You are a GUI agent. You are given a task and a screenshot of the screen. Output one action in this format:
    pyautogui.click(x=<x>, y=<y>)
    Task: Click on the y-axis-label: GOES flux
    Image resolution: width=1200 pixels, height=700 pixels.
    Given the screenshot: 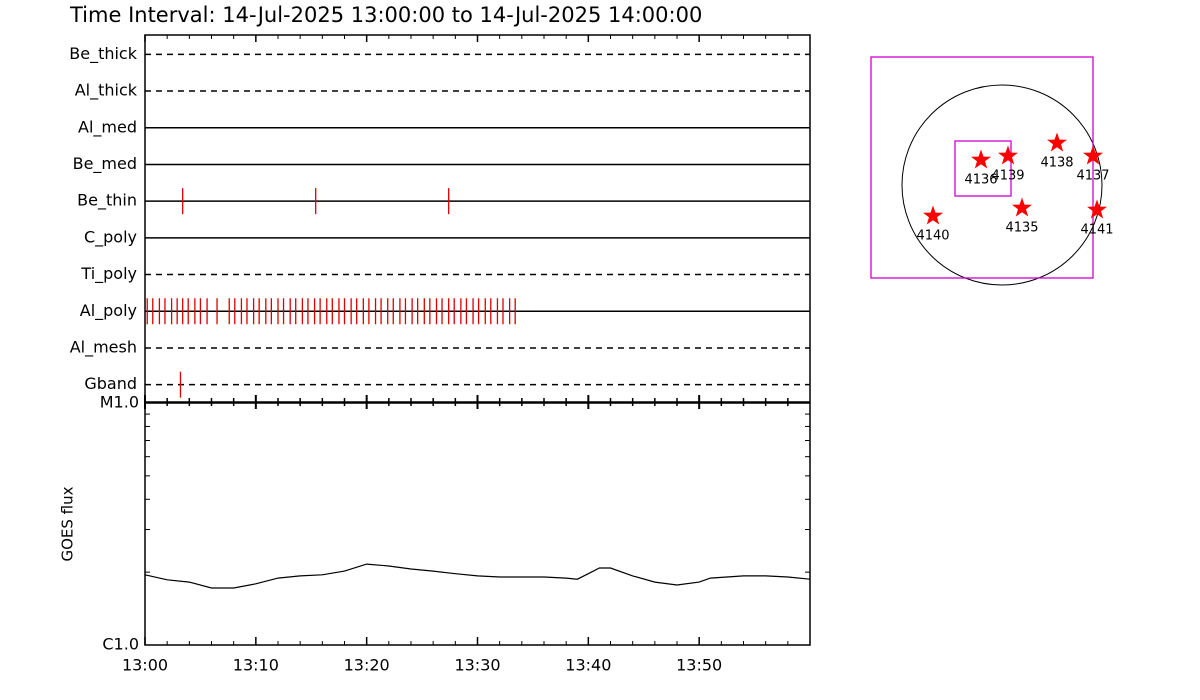 What is the action you would take?
    pyautogui.click(x=68, y=523)
    